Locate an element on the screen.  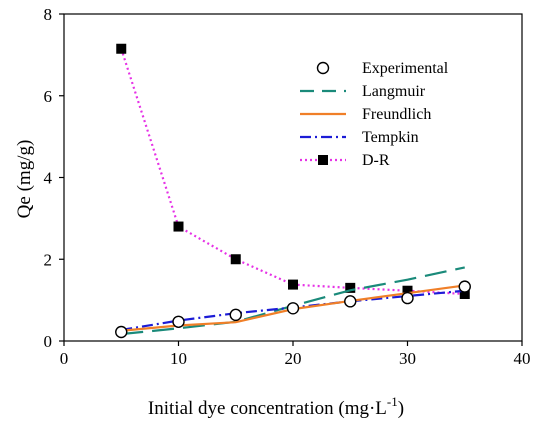
x-axis-label-suffix: ) is located at coordinates (401, 408).